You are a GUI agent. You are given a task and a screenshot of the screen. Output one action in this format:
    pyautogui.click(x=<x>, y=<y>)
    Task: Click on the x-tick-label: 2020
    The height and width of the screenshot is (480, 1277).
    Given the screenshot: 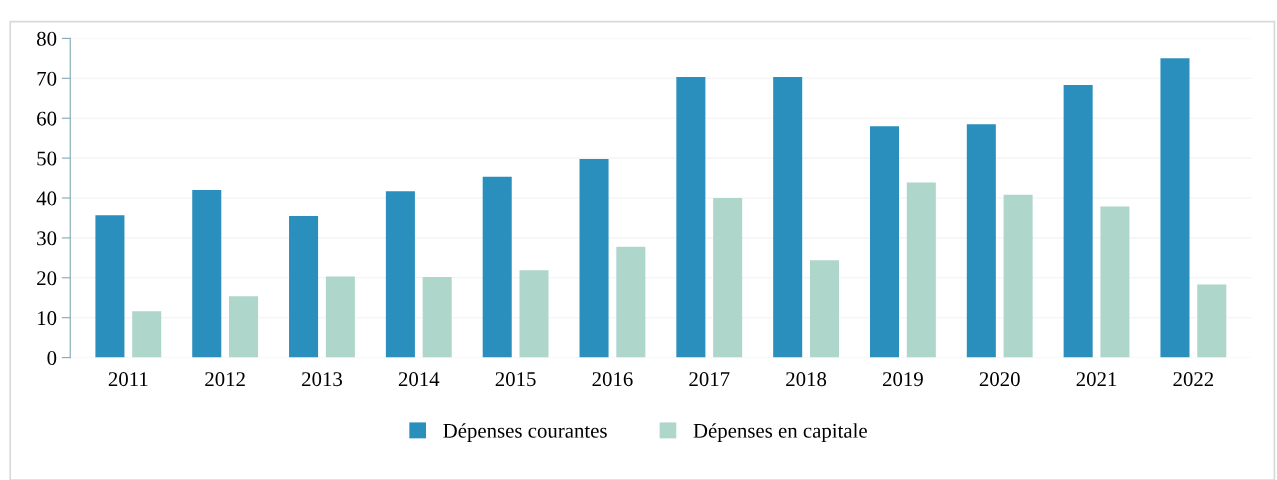 What is the action you would take?
    pyautogui.click(x=999, y=379)
    